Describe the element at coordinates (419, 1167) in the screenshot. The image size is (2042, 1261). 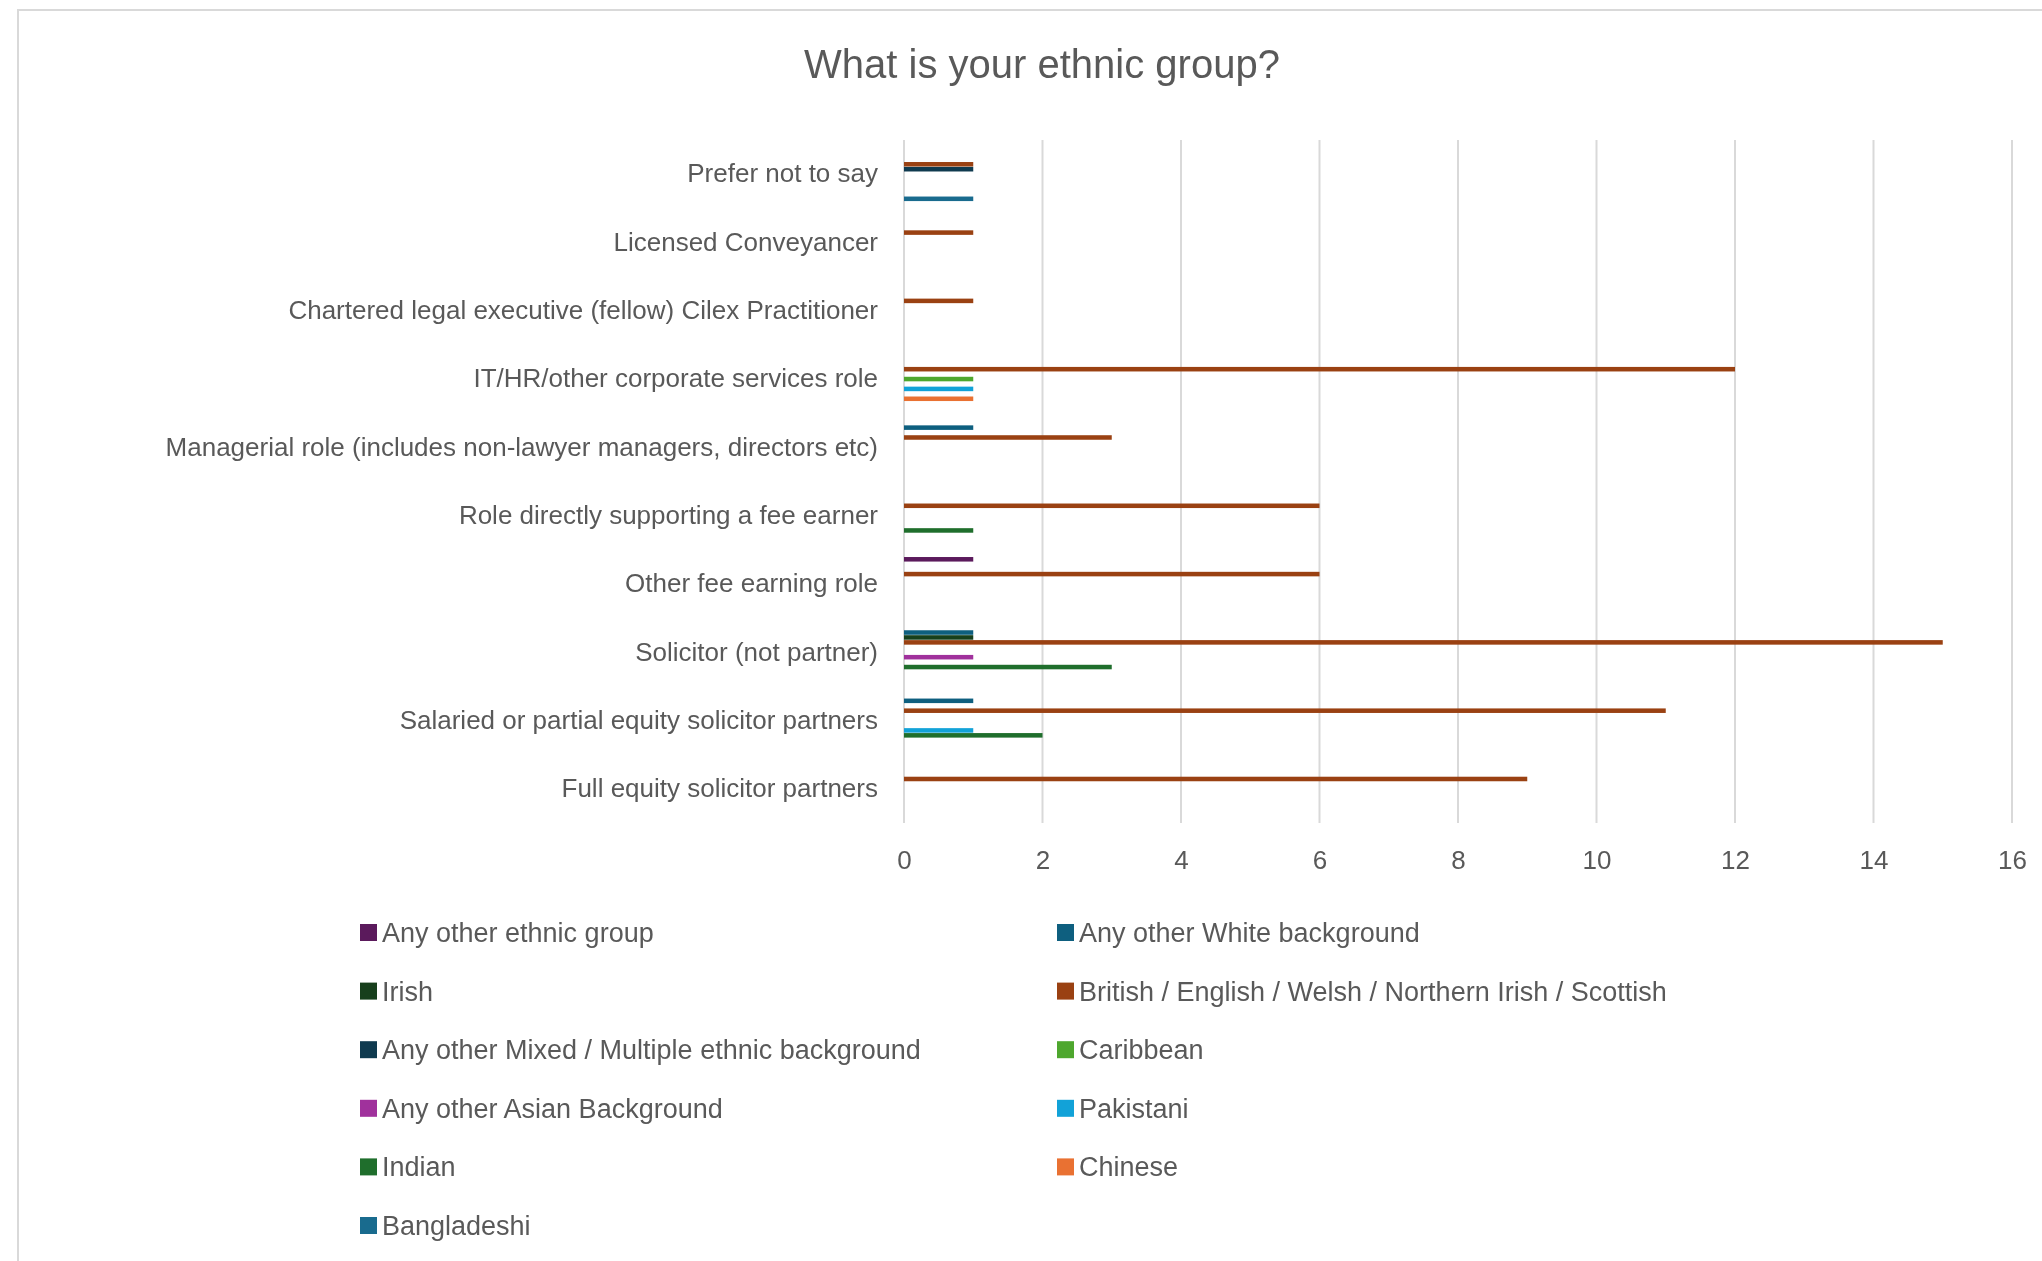
I see `legend-label: Indian` at that location.